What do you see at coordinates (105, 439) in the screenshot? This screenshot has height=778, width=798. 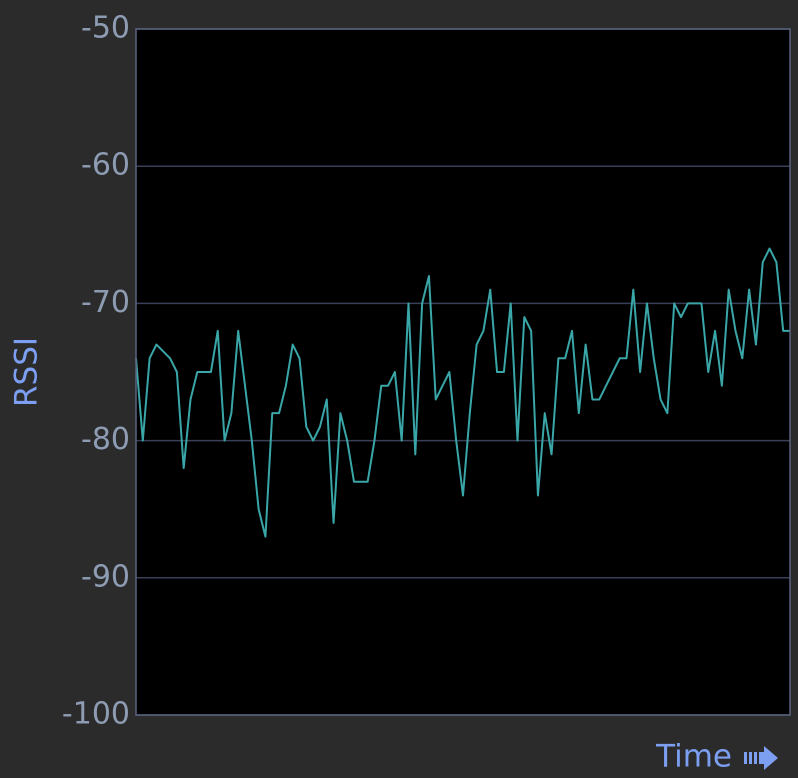 I see `y-tick-label: -80` at bounding box center [105, 439].